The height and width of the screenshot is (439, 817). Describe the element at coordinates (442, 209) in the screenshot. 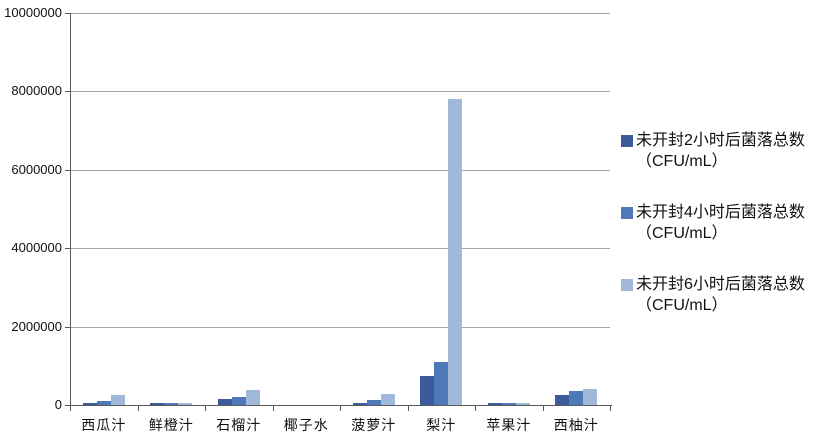

I see `bar-group-cat5` at that location.